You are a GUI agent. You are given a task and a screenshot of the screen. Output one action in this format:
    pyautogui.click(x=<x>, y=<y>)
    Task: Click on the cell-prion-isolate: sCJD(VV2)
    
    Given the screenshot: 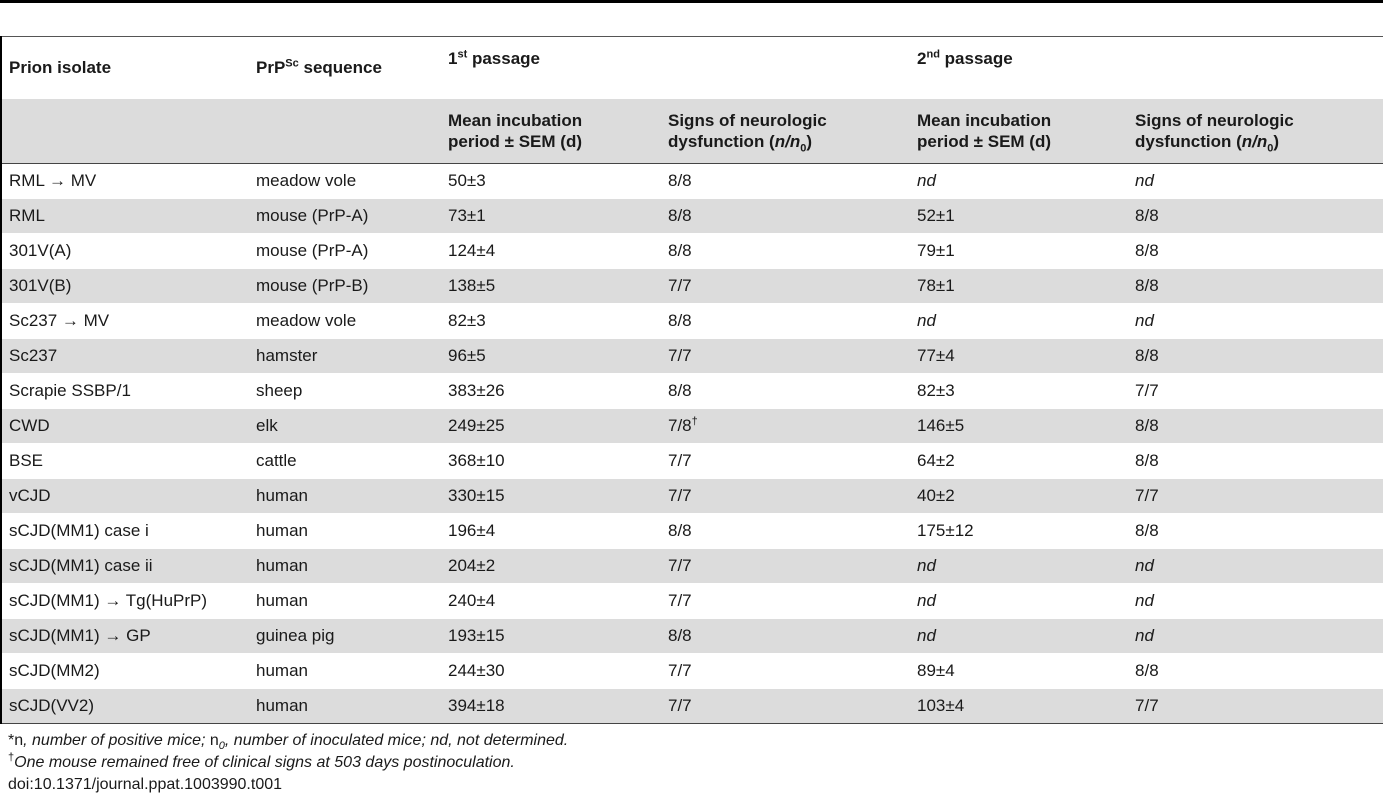 What is the action you would take?
    pyautogui.click(x=123, y=706)
    